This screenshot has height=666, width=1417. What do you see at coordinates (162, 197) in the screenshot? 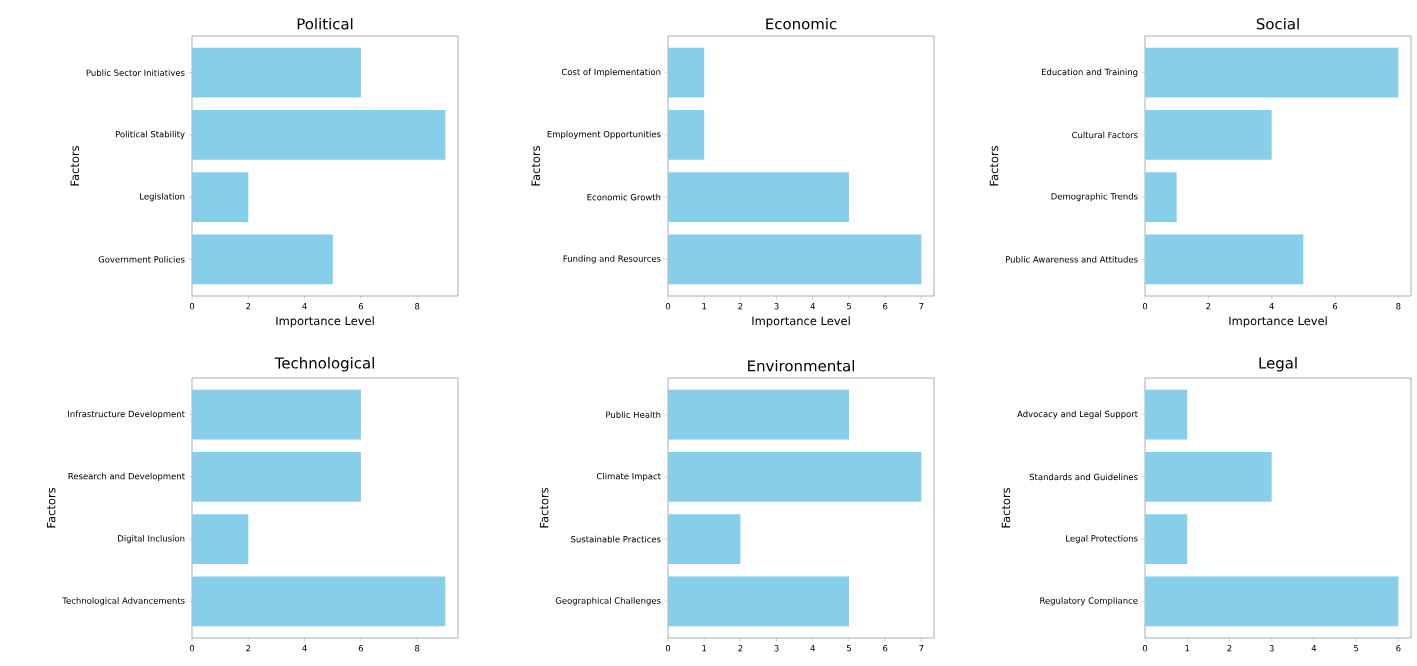
I see `y-tick-label: Legislation` at bounding box center [162, 197].